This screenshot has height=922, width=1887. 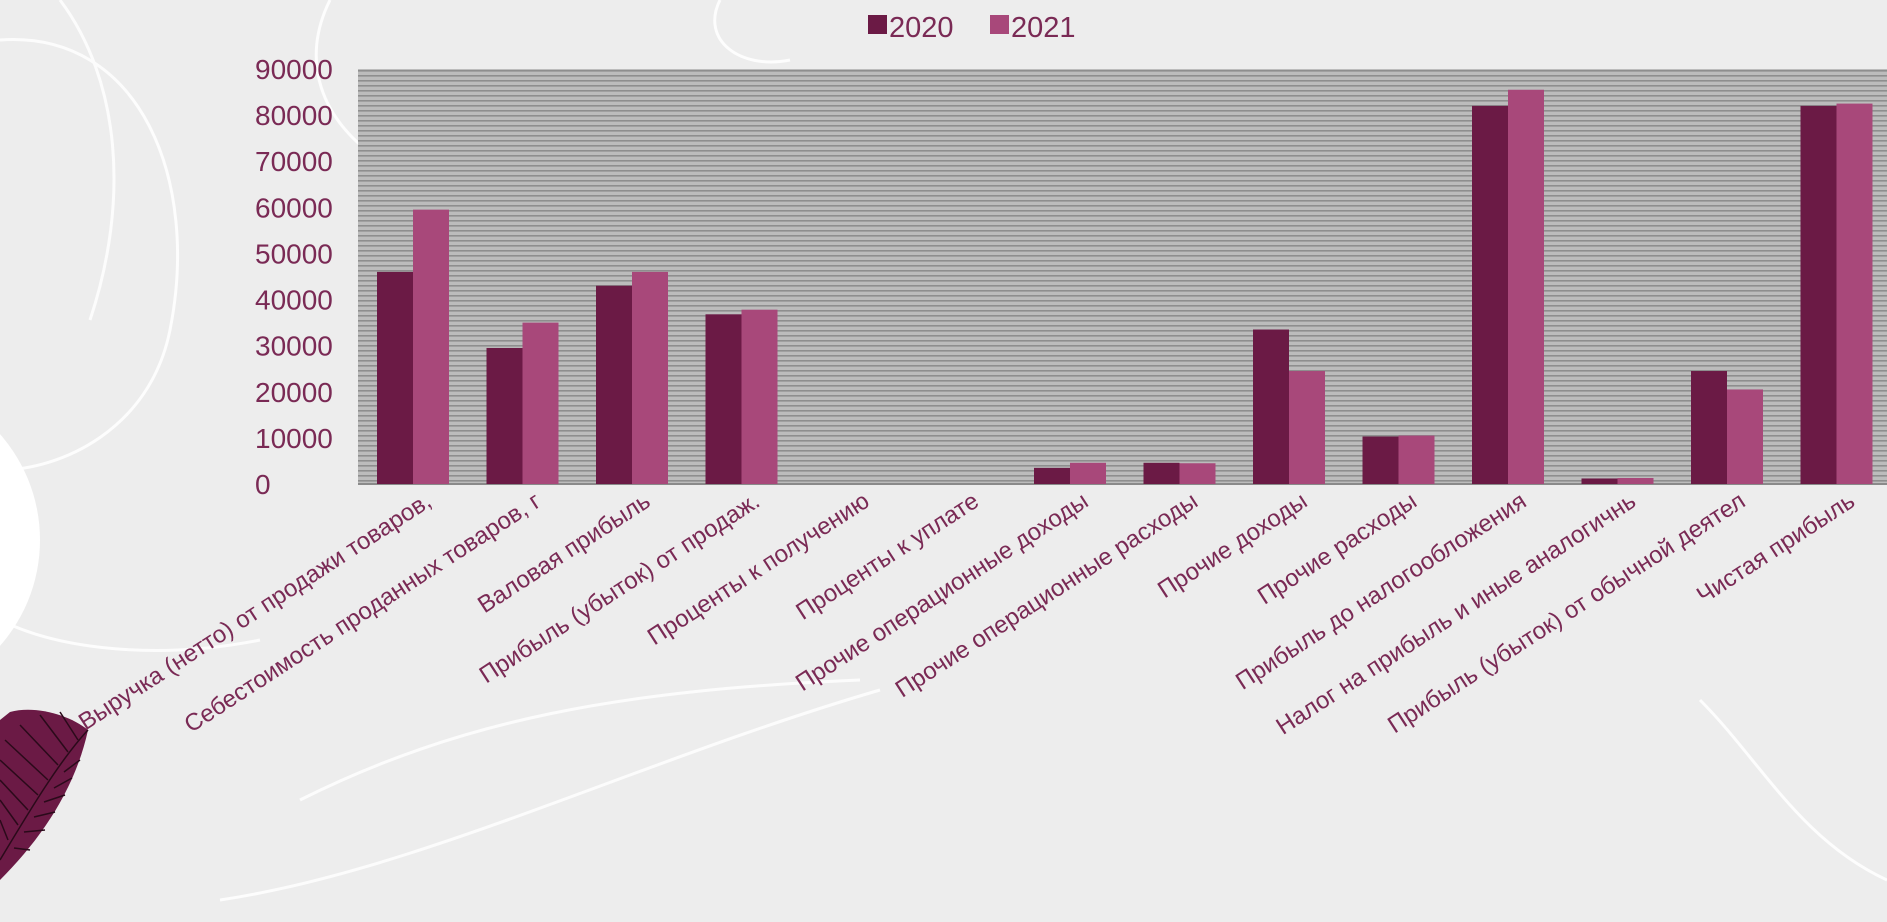 What do you see at coordinates (972, 28) in the screenshot?
I see `legend: 2020 2021` at bounding box center [972, 28].